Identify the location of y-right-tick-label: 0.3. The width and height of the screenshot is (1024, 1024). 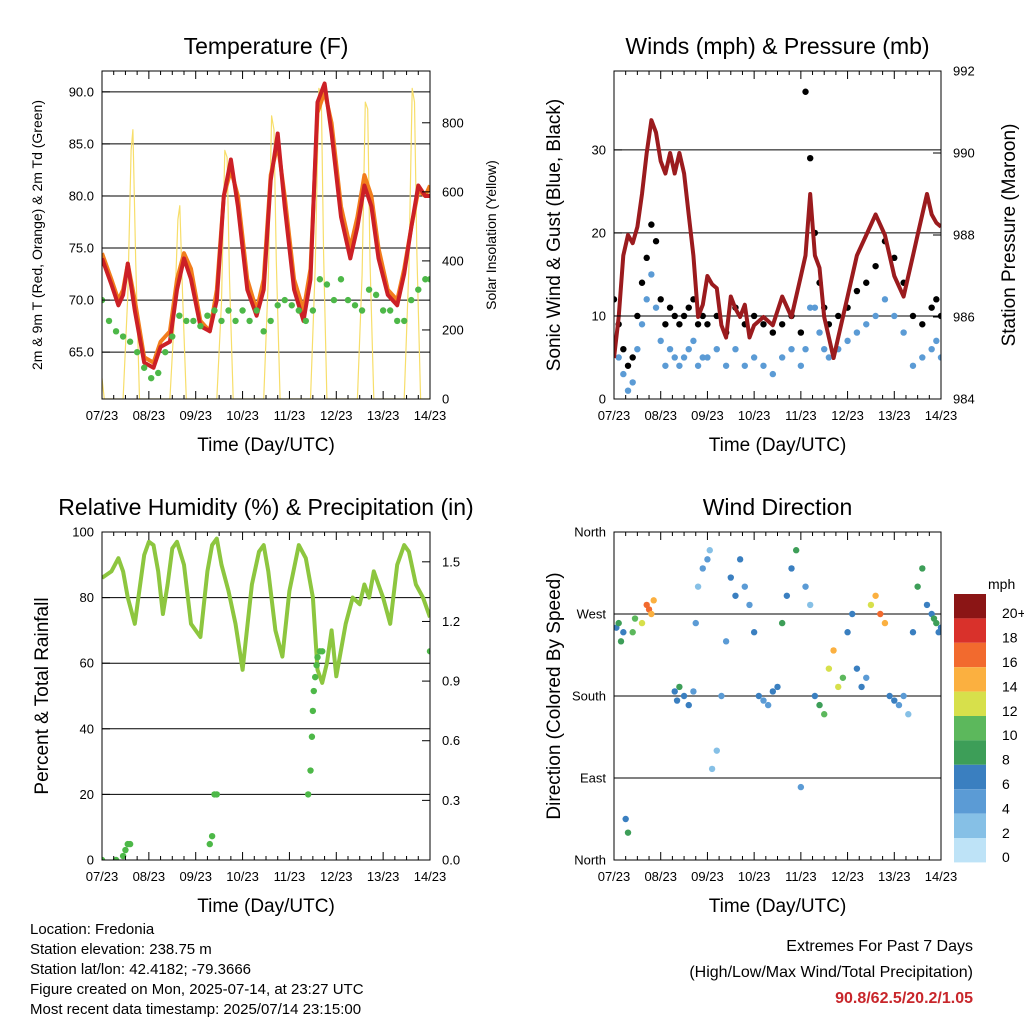
(451, 800).